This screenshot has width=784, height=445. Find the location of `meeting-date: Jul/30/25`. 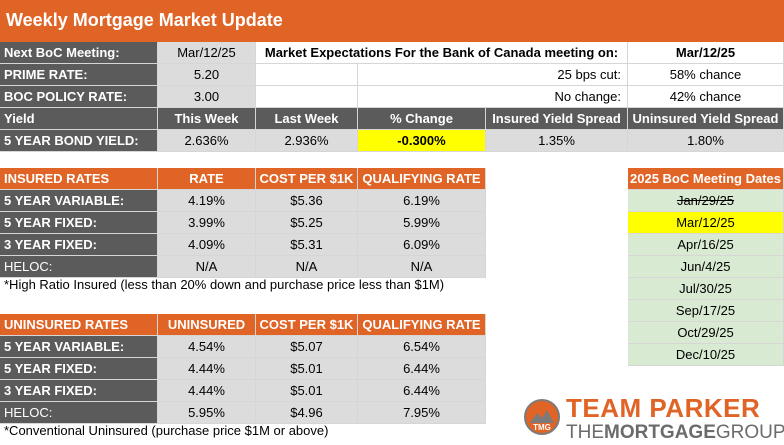

meeting-date: Jul/30/25 is located at coordinates (706, 289).